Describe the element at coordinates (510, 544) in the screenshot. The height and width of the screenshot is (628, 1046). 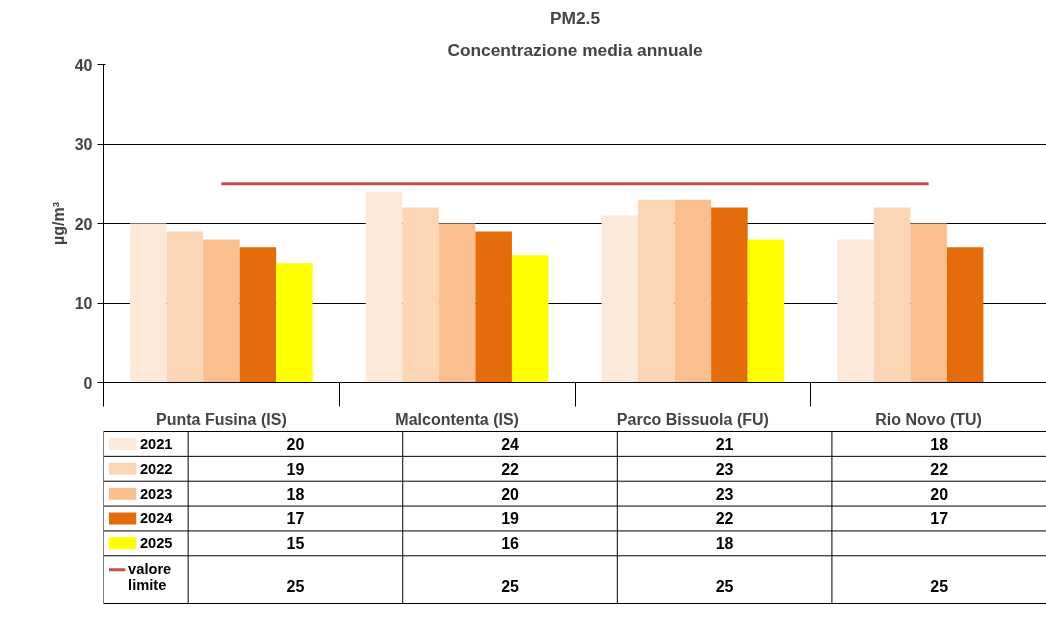
I see `data-label: 16` at that location.